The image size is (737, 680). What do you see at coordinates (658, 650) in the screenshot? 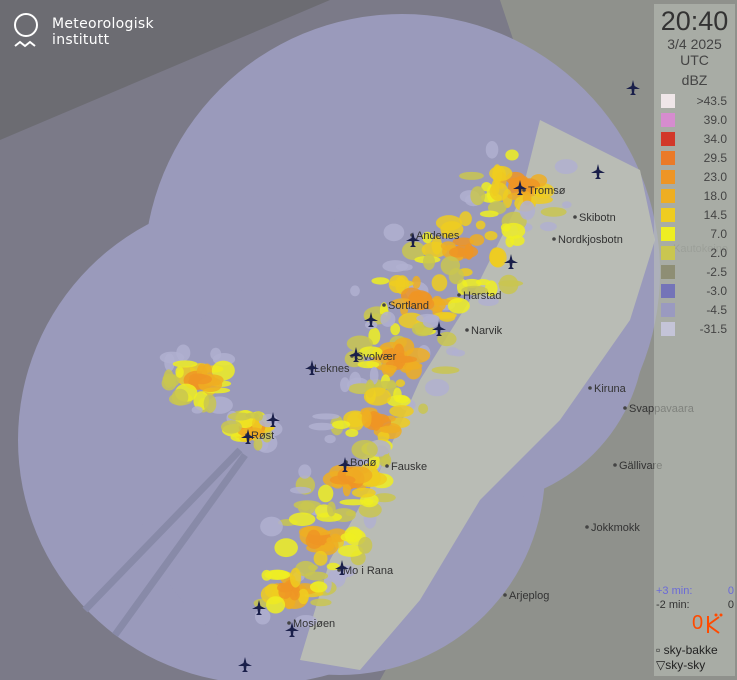
I see `square-icon: ▫` at bounding box center [658, 650].